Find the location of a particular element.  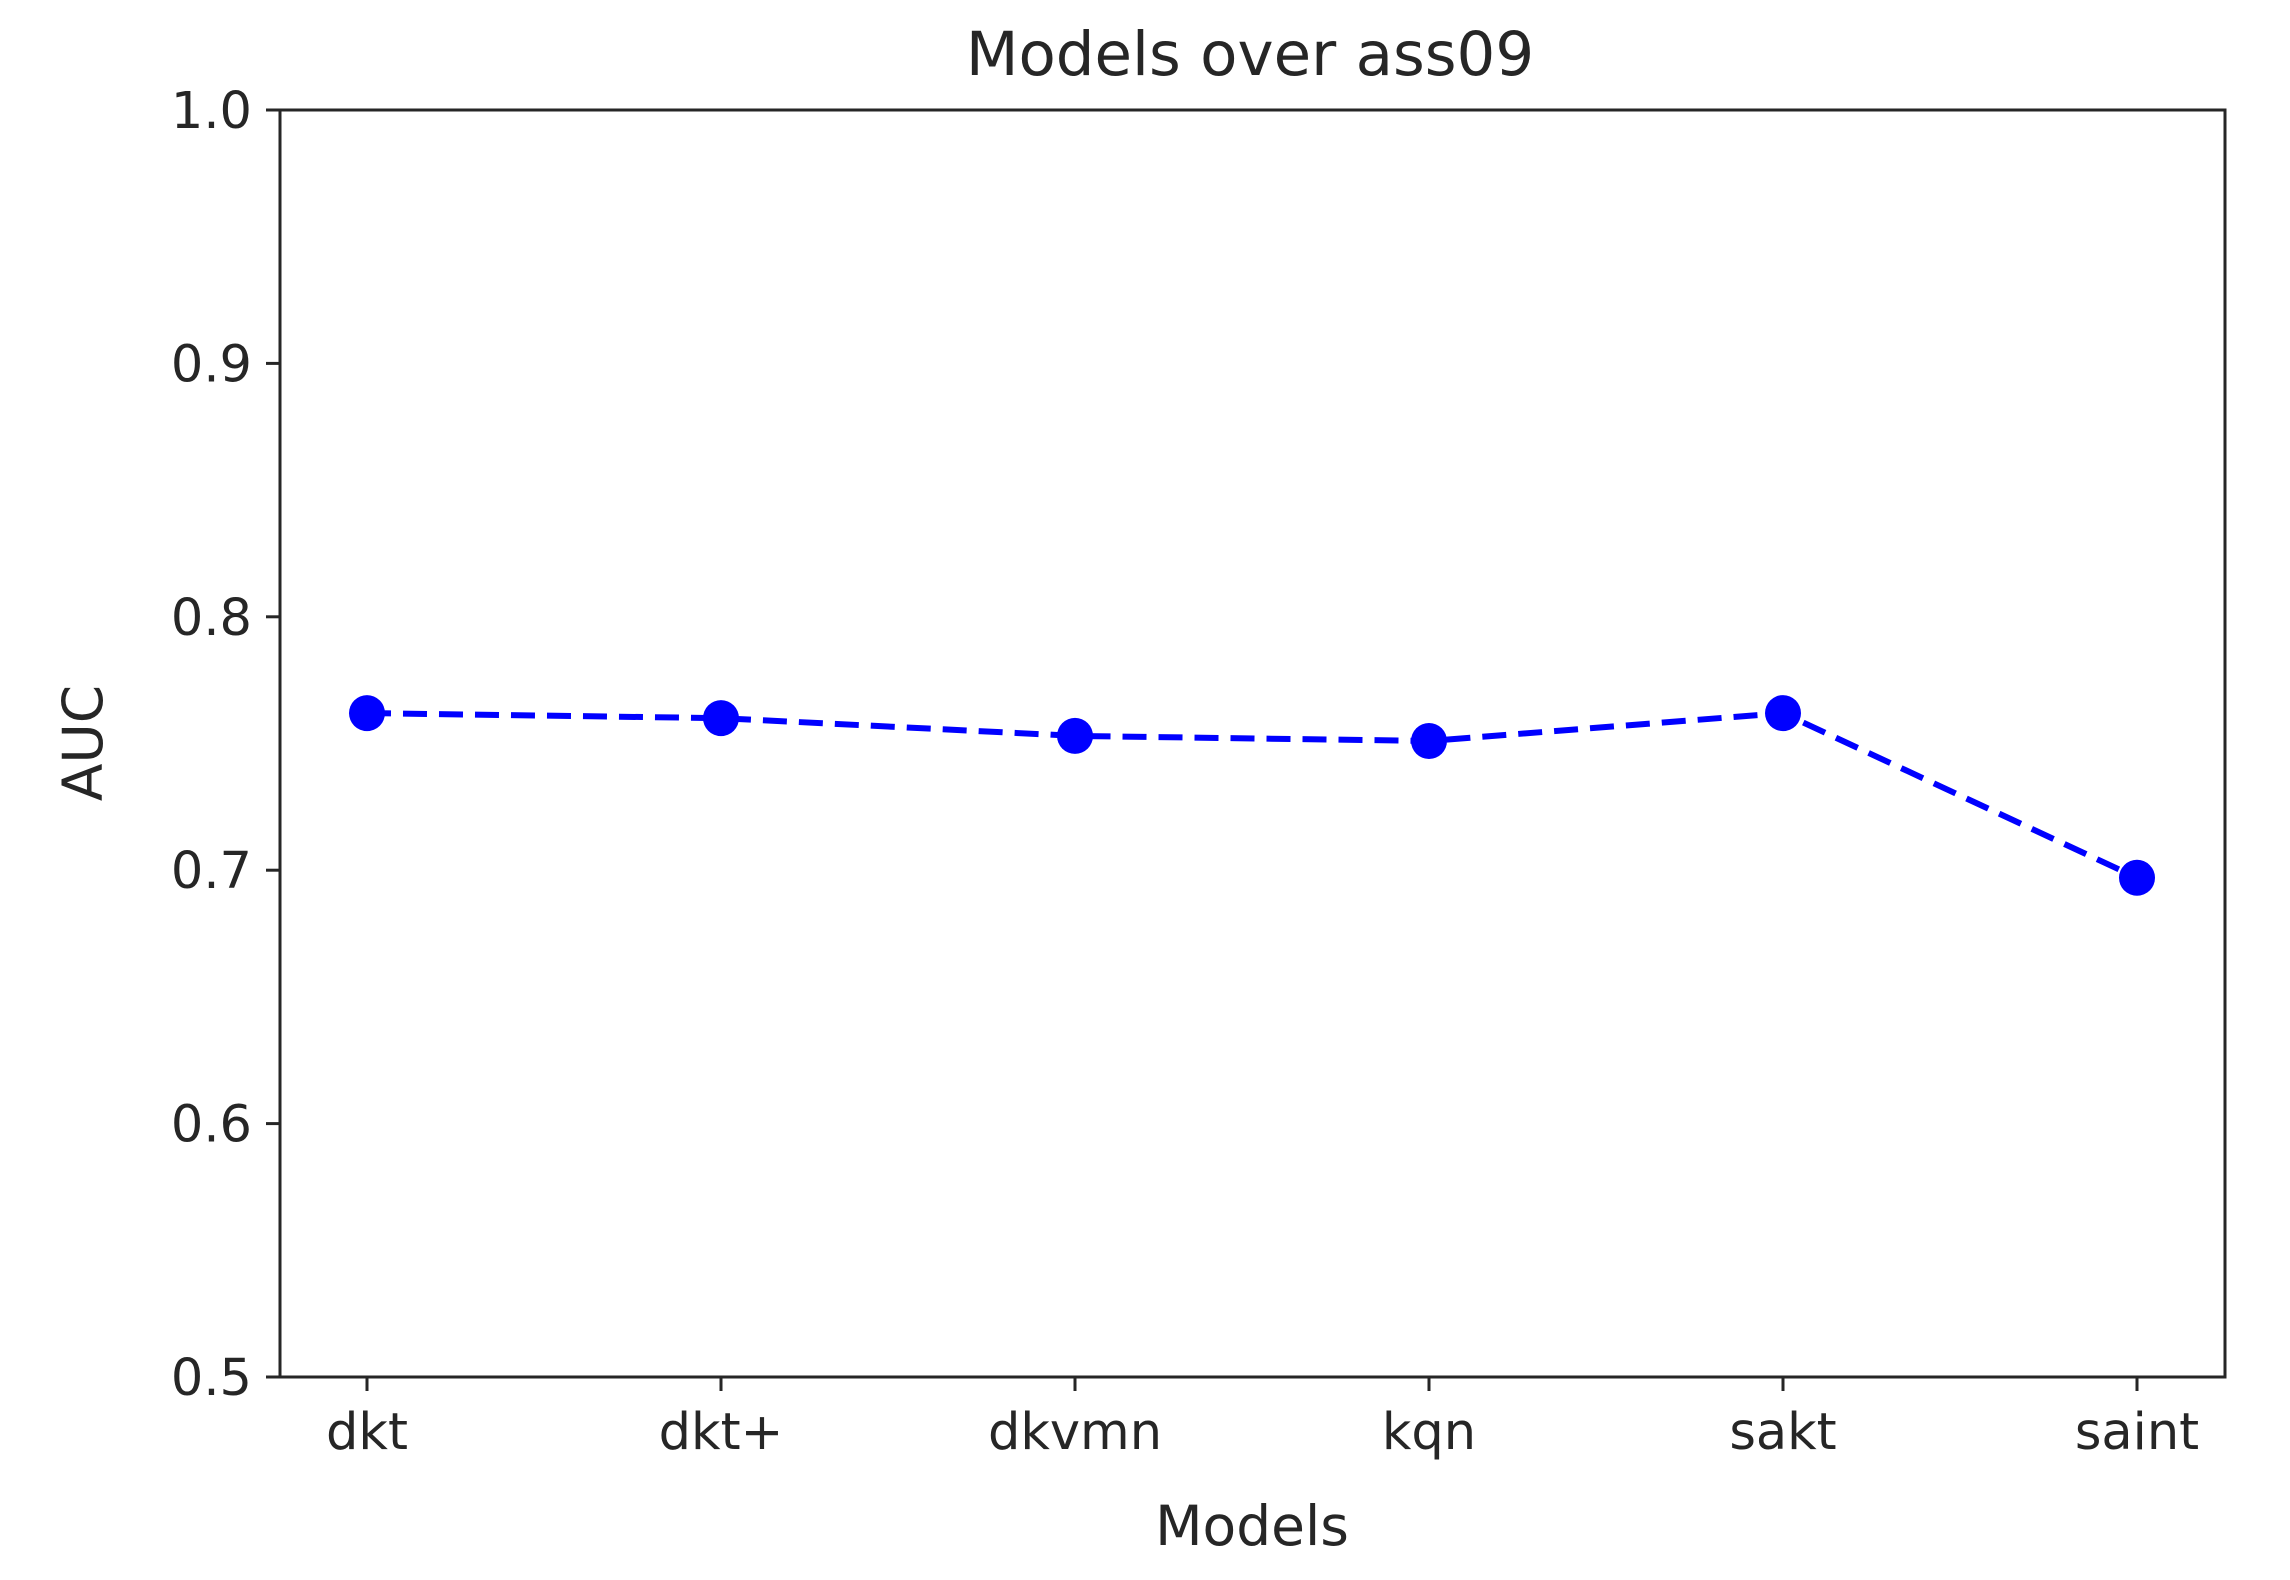

x-axis-tick-label: kqn is located at coordinates (1429, 1432).